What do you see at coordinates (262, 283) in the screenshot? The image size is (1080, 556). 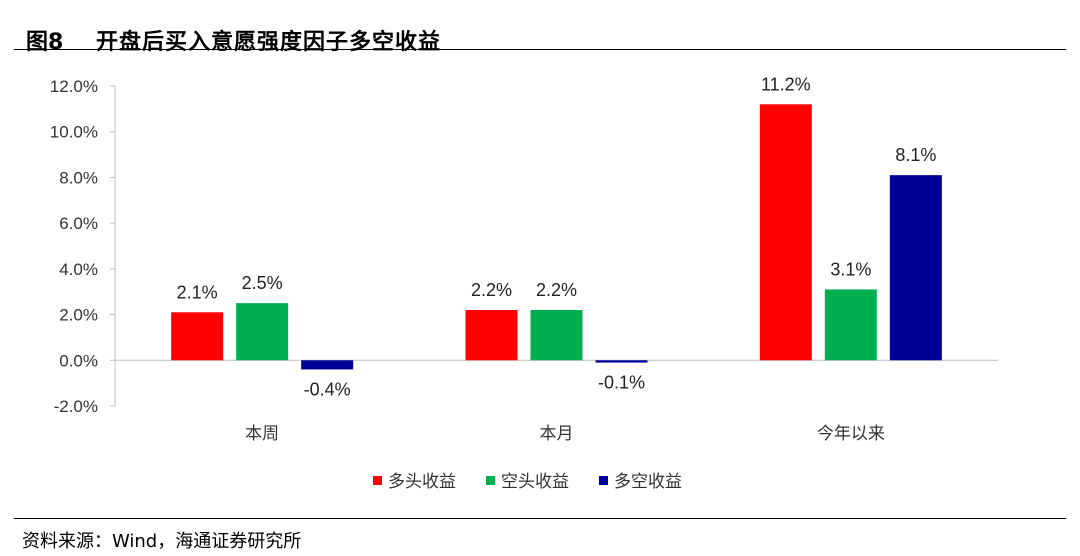 I see `data-label: 2.5%` at bounding box center [262, 283].